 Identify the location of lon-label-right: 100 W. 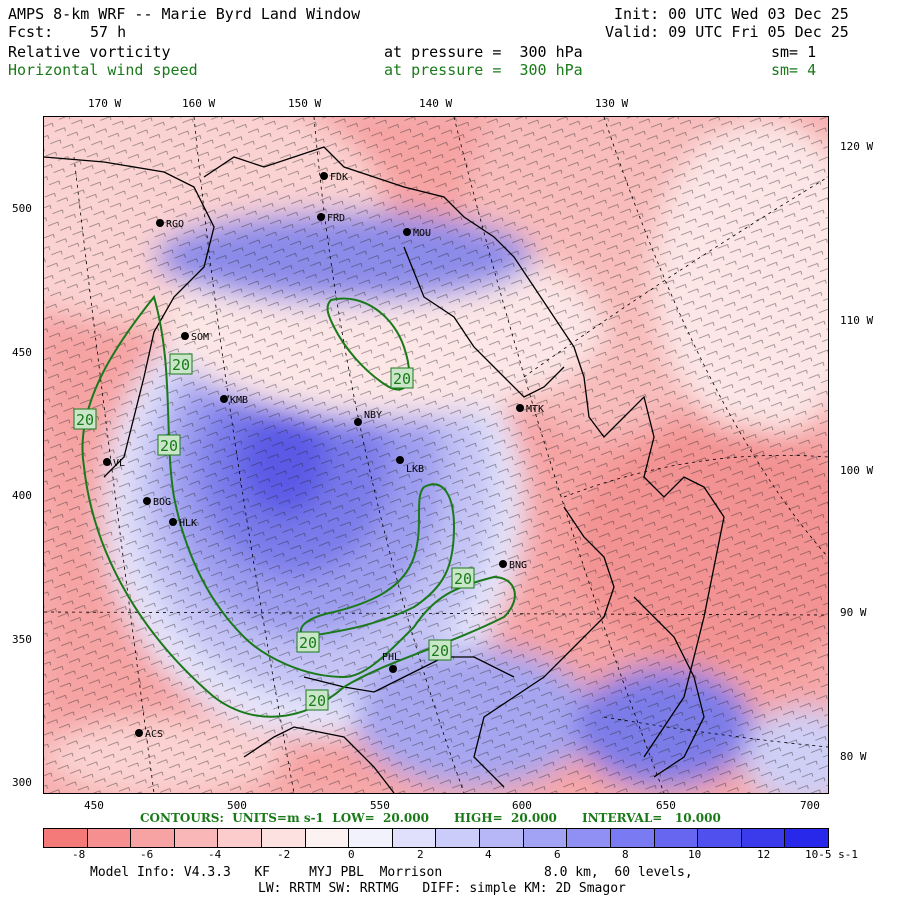
(857, 470).